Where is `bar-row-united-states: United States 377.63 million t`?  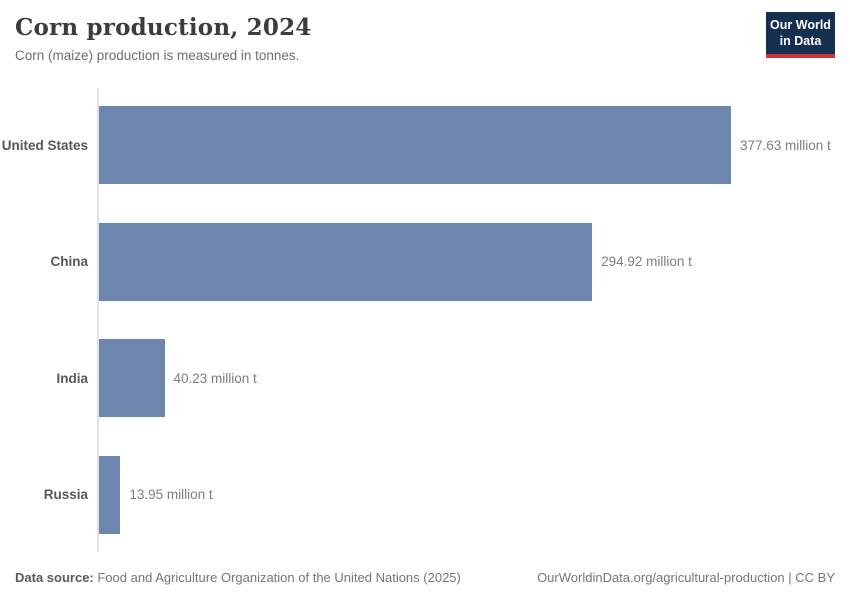 bar-row-united-states: United States 377.63 million t is located at coordinates (425, 145).